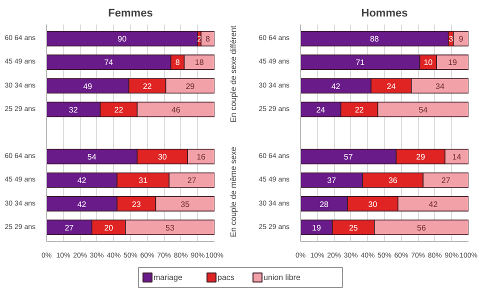  I want to click on data-label: 16, so click(201, 157).